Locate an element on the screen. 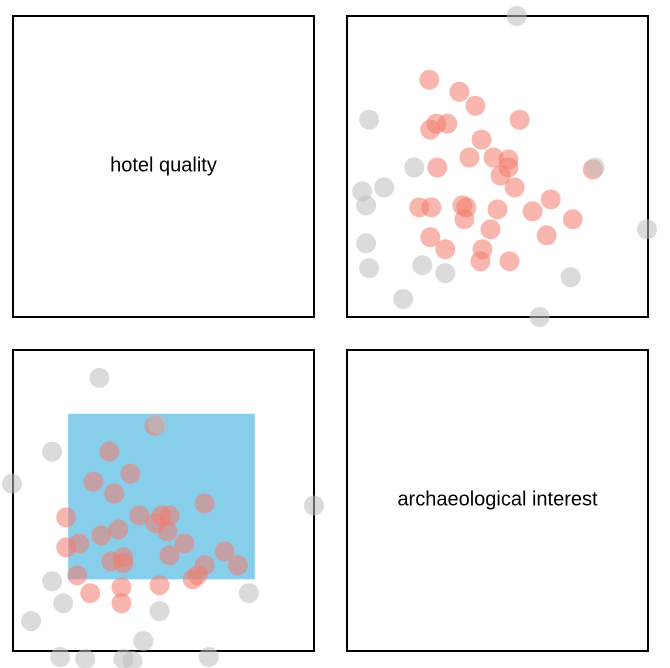  hotel-quality-label: hotel quality is located at coordinates (163, 165).